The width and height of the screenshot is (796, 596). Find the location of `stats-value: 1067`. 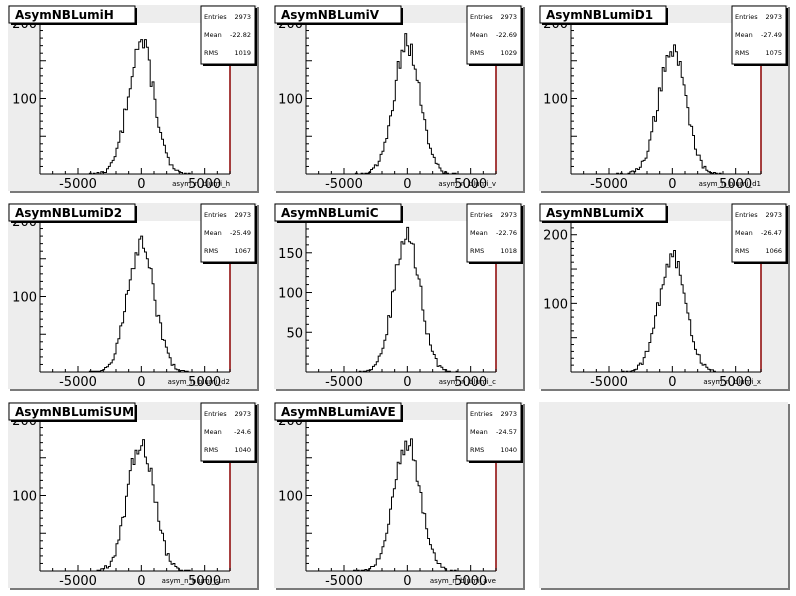

stats-value: 1067 is located at coordinates (242, 251).